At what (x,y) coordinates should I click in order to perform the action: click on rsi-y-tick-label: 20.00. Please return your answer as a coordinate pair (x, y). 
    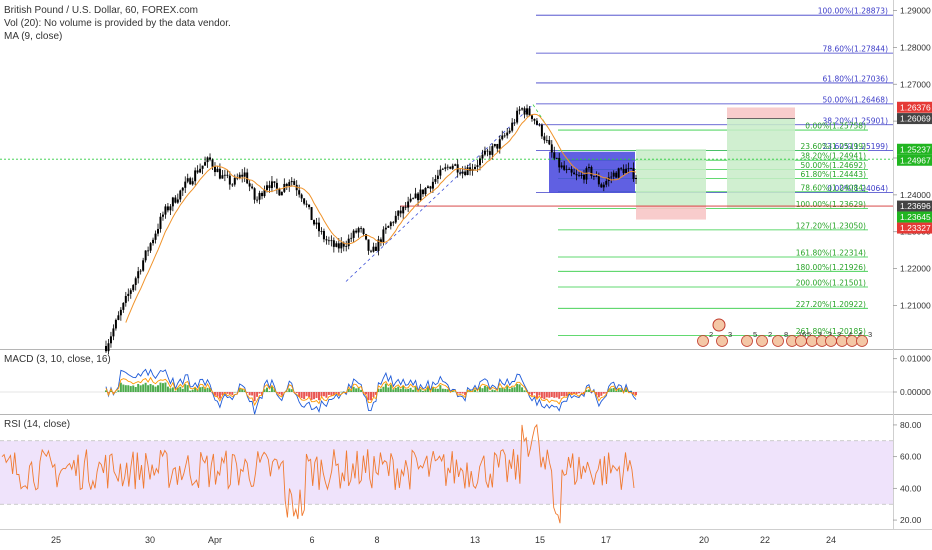
    Looking at the image, I should click on (911, 520).